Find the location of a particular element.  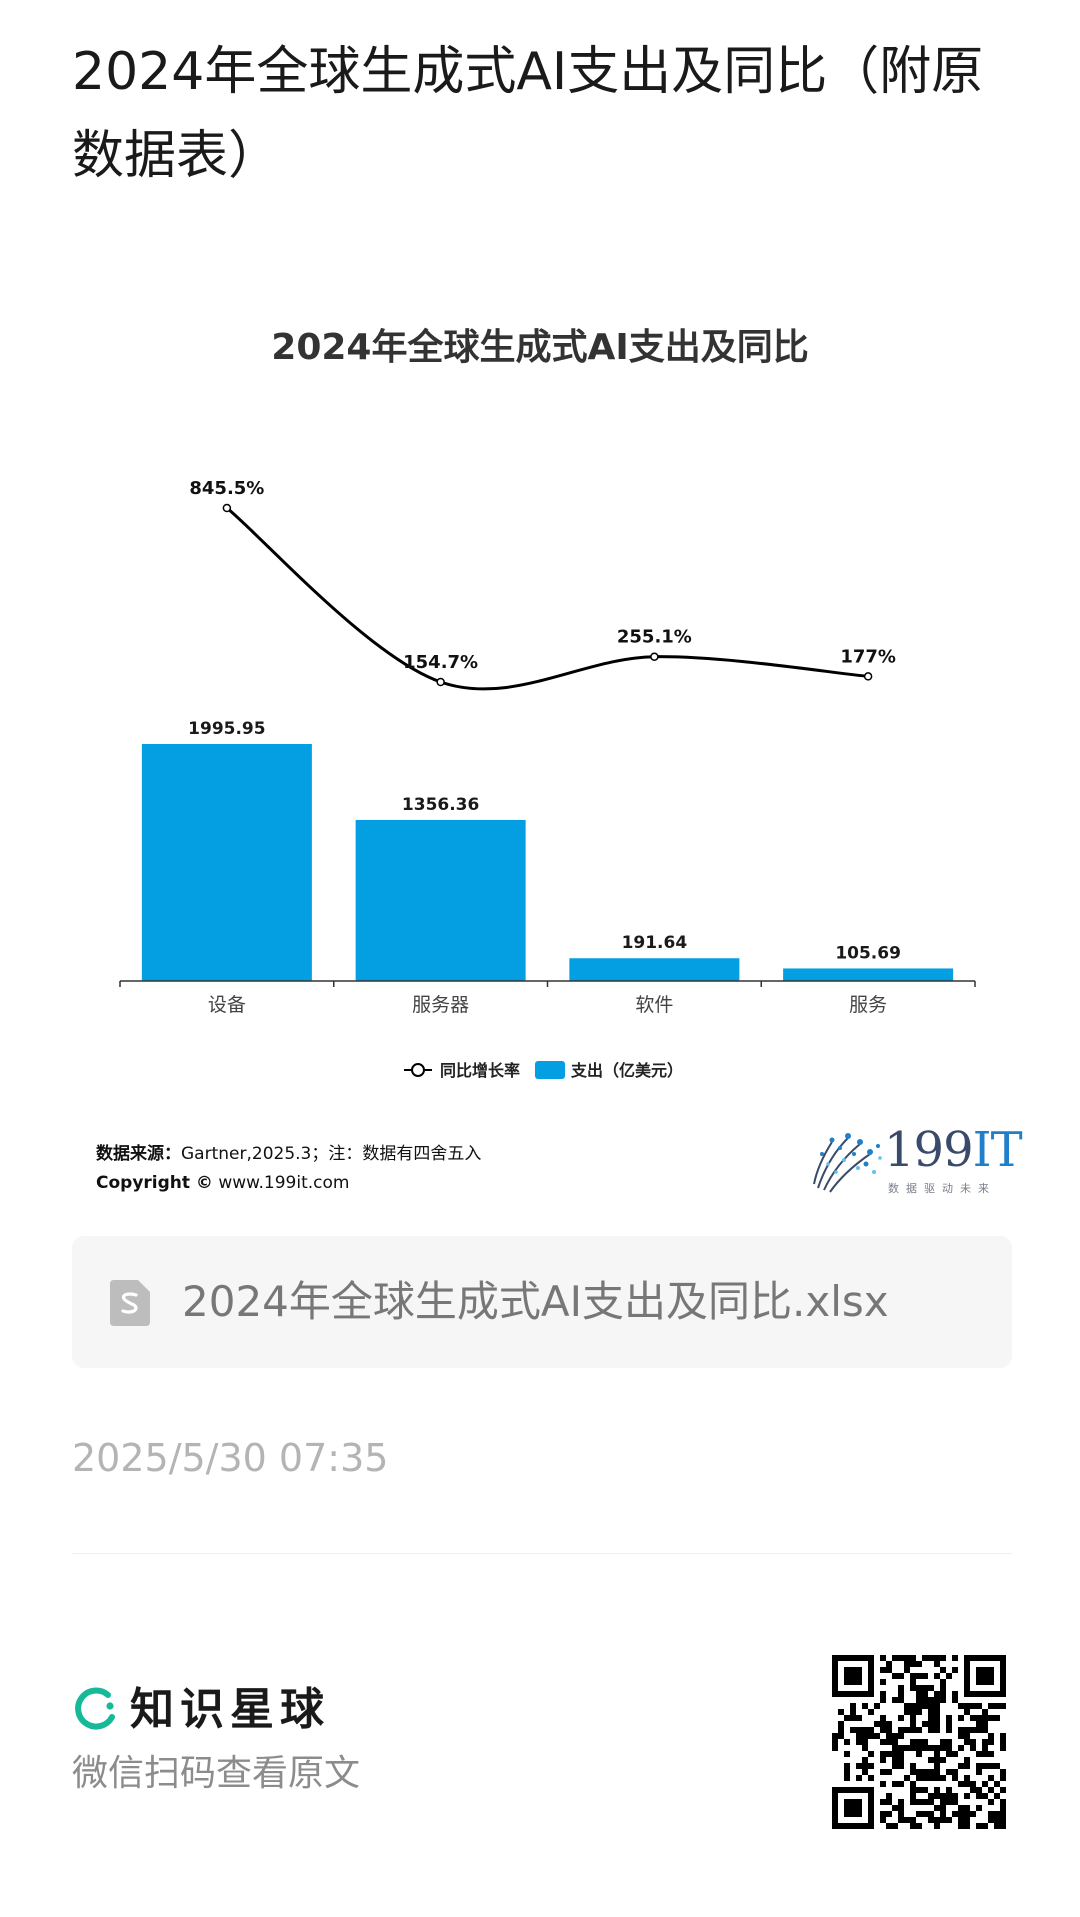

brand-name: 知识星球 is located at coordinates (230, 1709).